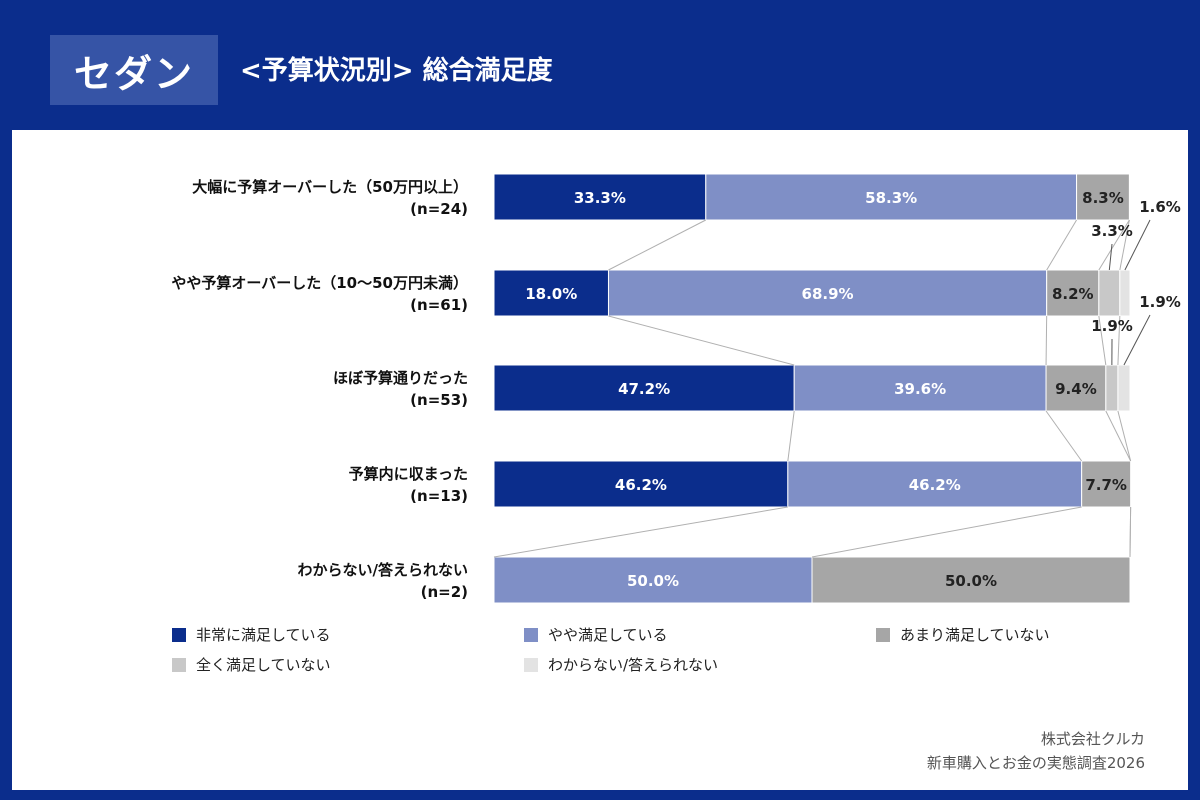  What do you see at coordinates (439, 496) in the screenshot?
I see `category-n: (n=13)` at bounding box center [439, 496].